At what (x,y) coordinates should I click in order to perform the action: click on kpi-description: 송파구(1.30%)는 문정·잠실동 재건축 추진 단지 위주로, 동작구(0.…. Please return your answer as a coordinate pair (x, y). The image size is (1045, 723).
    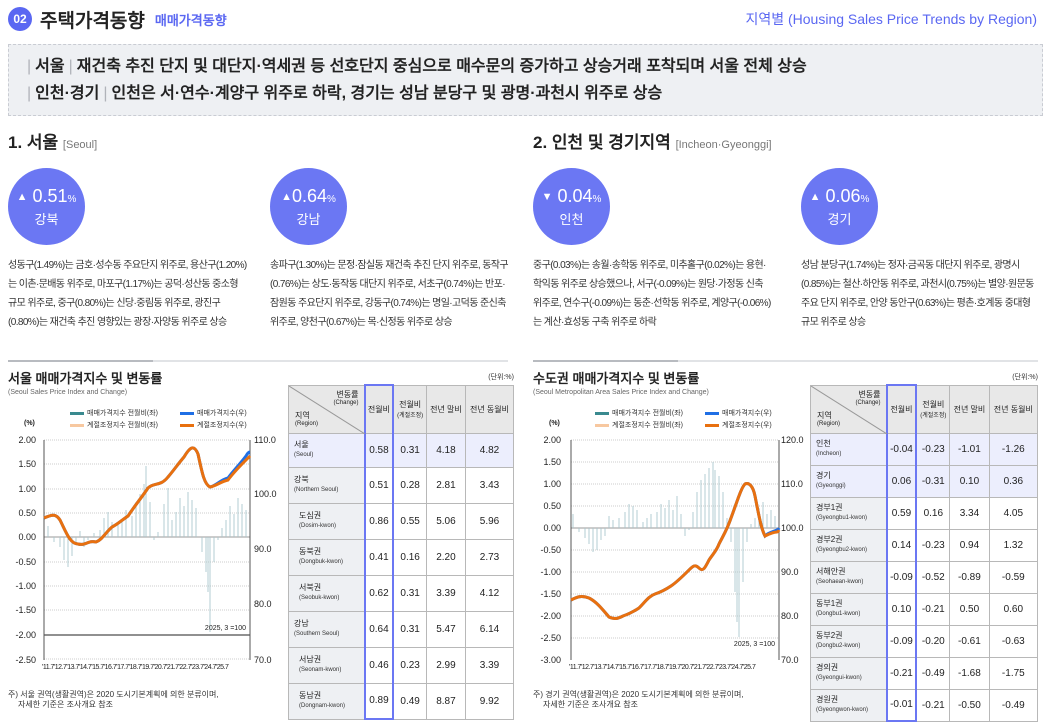
    Looking at the image, I should click on (389, 294).